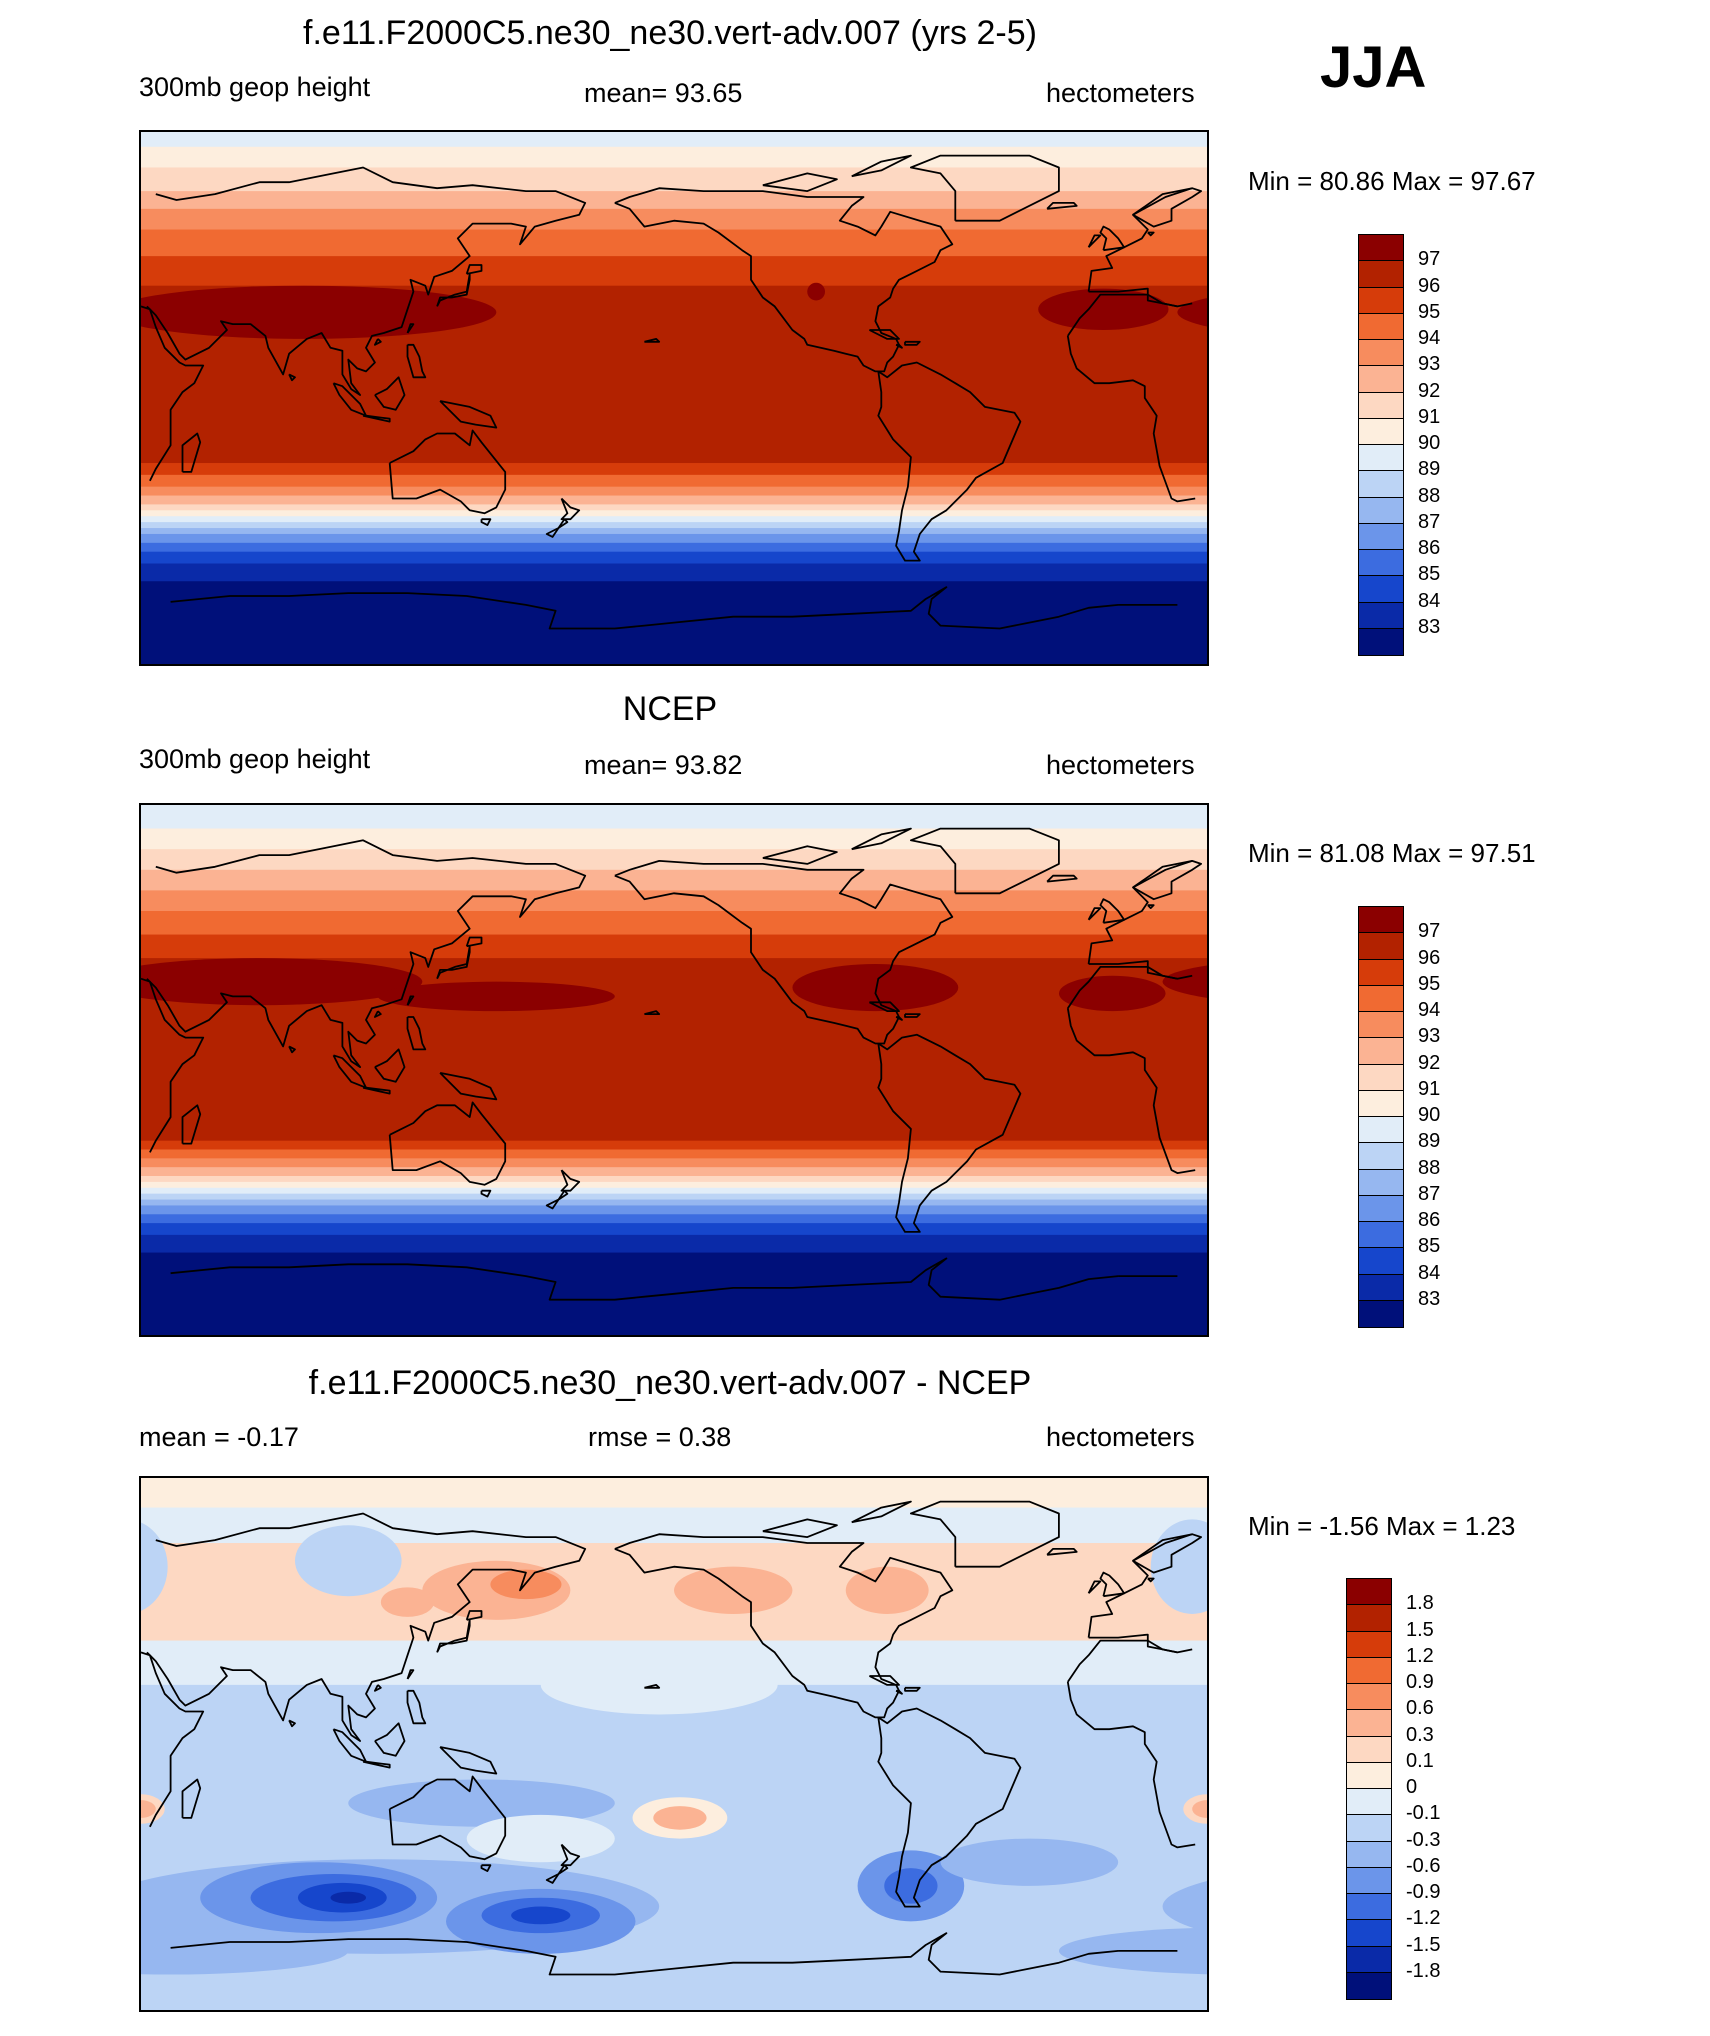  Describe the element at coordinates (1429, 931) in the screenshot. I see `colorbar-label: 97` at that location.